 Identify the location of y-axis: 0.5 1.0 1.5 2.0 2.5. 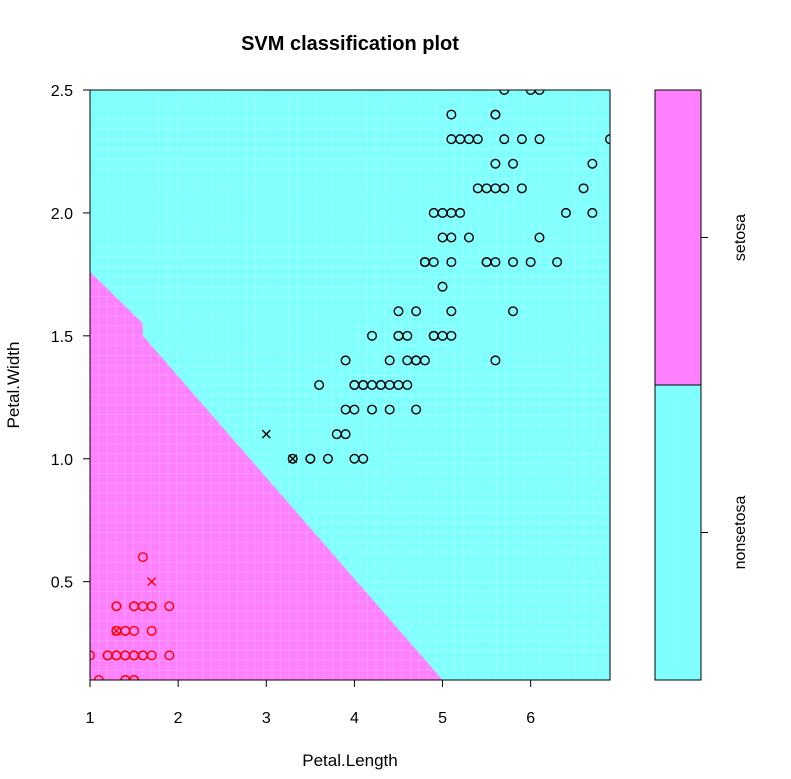
(70, 337).